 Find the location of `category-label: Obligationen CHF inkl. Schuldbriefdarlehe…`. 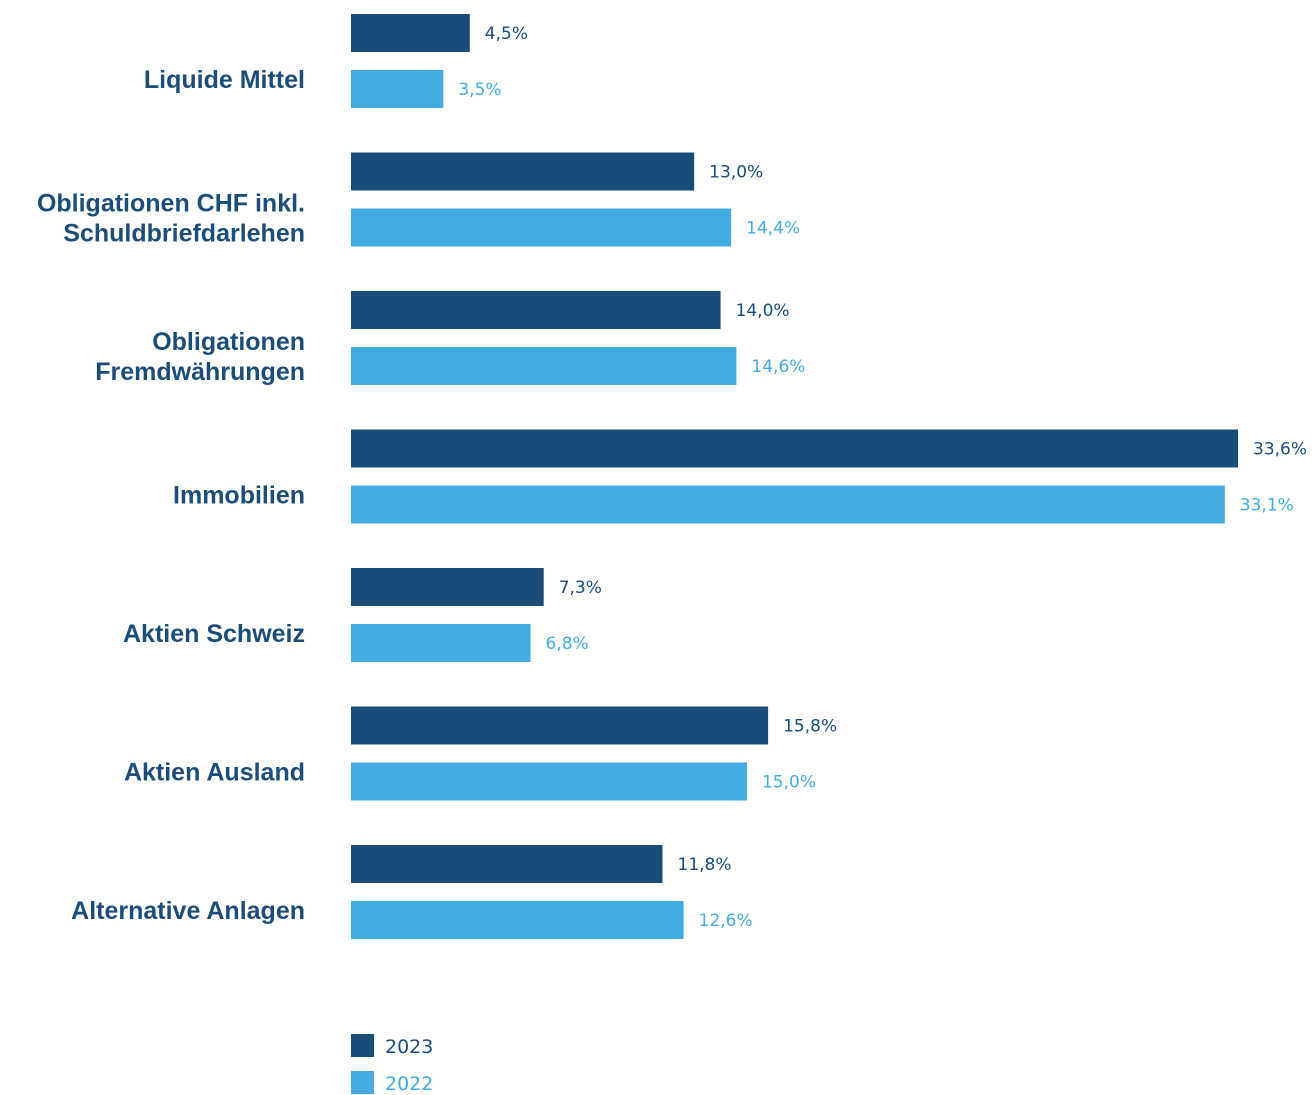

category-label: Obligationen CHF inkl. Schuldbriefdarlehe… is located at coordinates (171, 219).